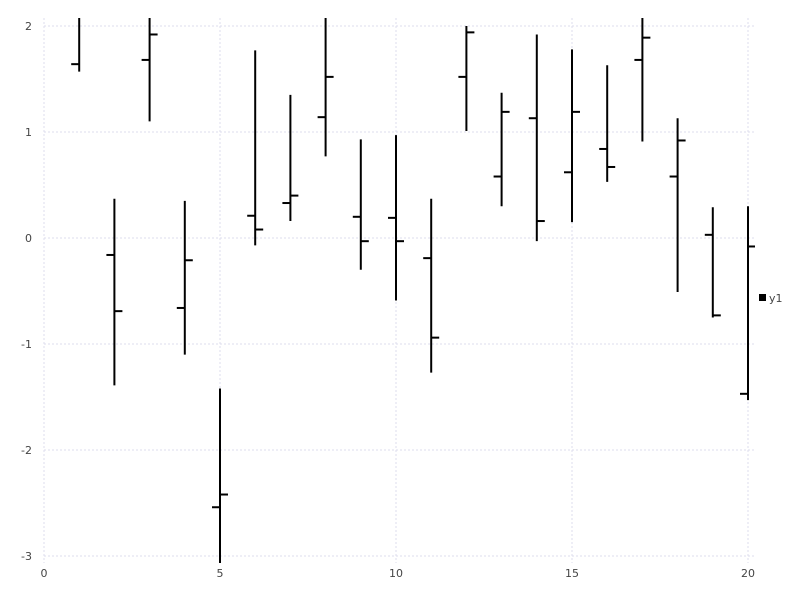  I want to click on y-tick-label: -2, so click(26, 450).